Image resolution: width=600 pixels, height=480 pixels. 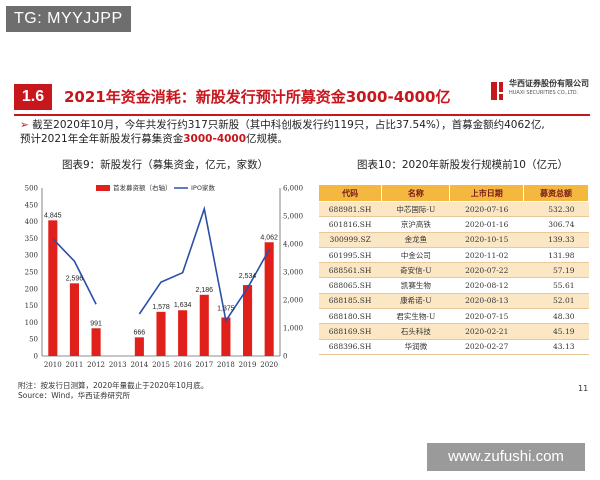 What do you see at coordinates (305, 139) in the screenshot?
I see `bullet-line-2: 预计2021年全年新股发行募集资金3000-4000亿规模。` at bounding box center [305, 139].